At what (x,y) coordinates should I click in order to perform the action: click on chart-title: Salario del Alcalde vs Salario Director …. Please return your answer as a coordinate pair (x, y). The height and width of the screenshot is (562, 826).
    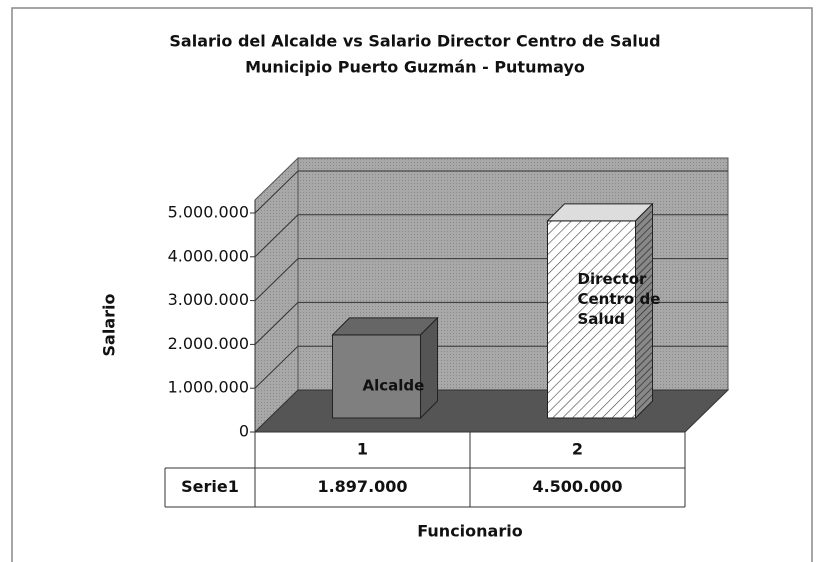
    Looking at the image, I should click on (414, 41).